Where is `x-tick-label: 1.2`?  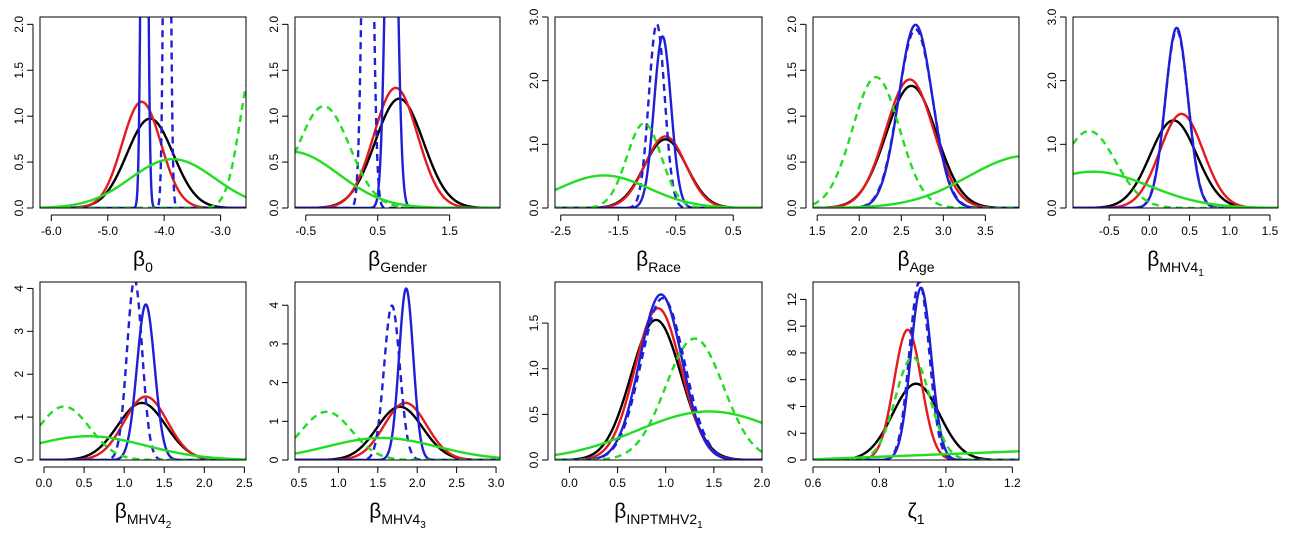
x-tick-label: 1.2 is located at coordinates (1012, 483).